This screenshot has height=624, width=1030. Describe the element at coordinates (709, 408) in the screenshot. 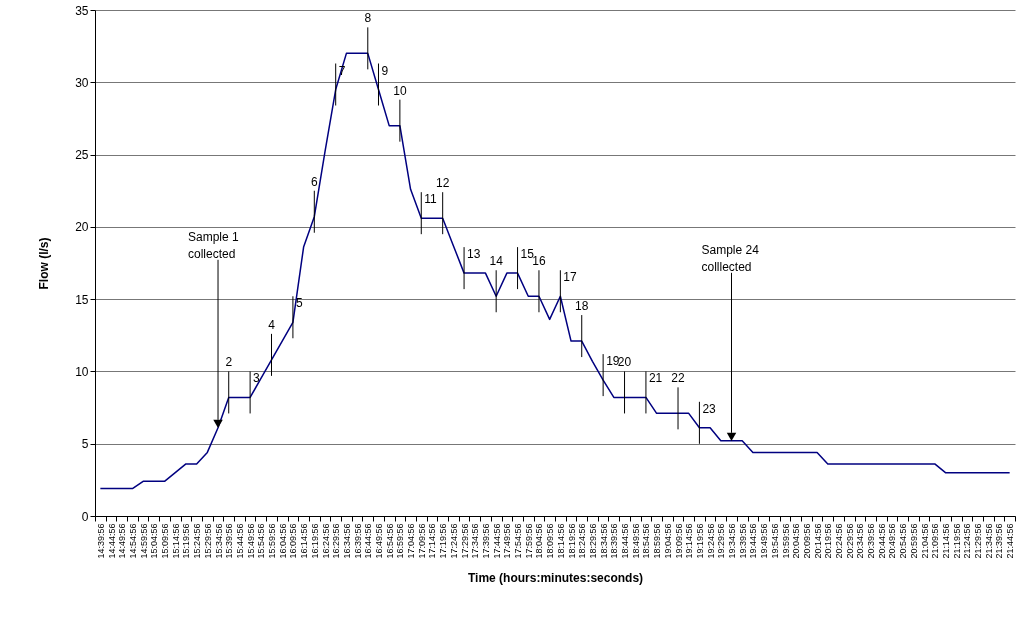

I see `annotation: 23` at that location.